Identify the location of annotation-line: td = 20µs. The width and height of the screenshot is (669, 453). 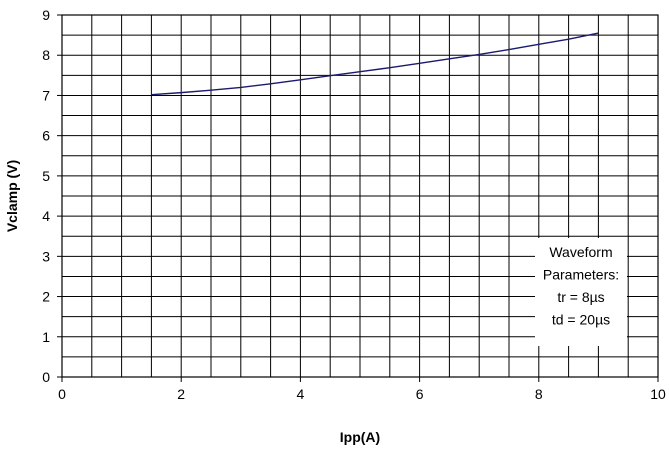
(581, 320).